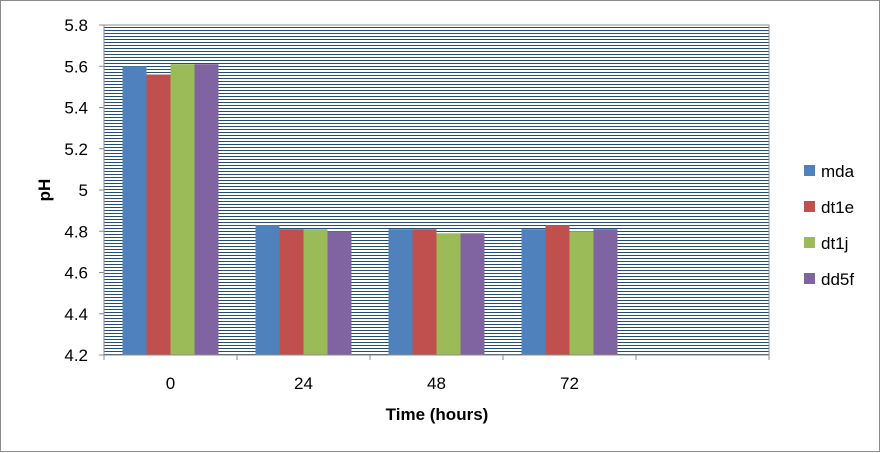 The height and width of the screenshot is (453, 880). What do you see at coordinates (76, 231) in the screenshot?
I see `y-tick-label: 4.8` at bounding box center [76, 231].